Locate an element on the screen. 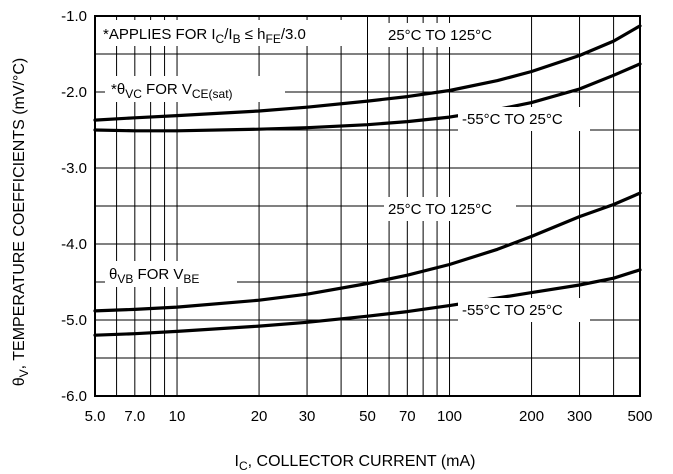 The image size is (673, 474). x-tick-label: 300 is located at coordinates (579, 416).